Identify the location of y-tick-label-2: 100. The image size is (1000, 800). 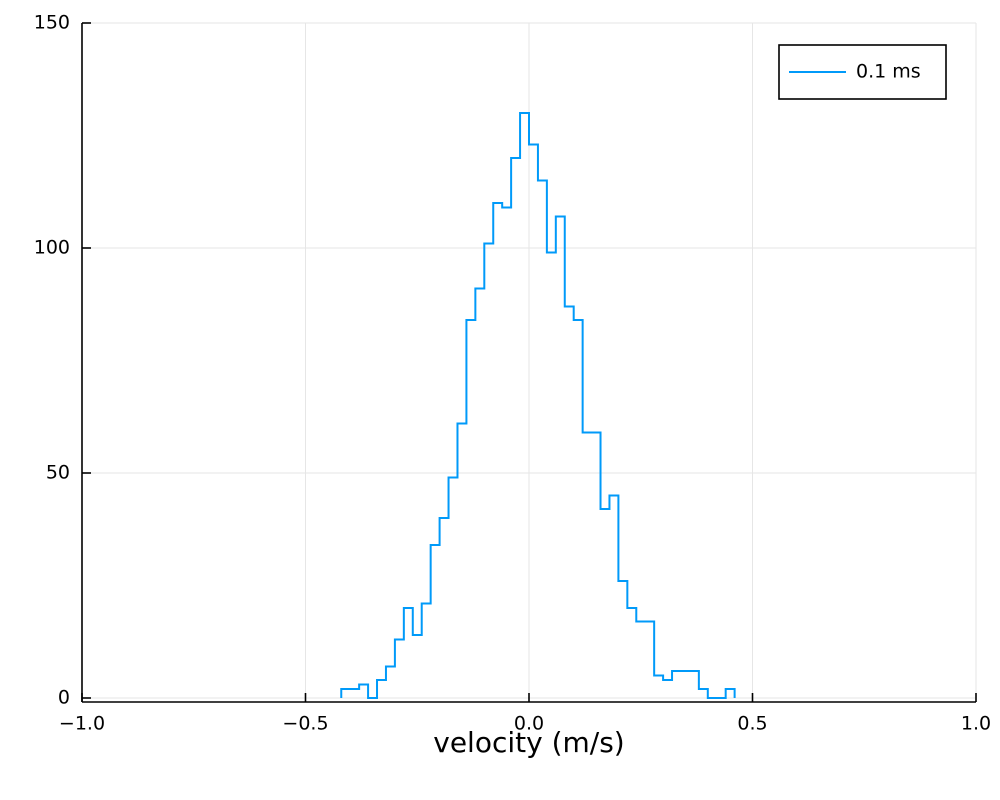
(52, 248).